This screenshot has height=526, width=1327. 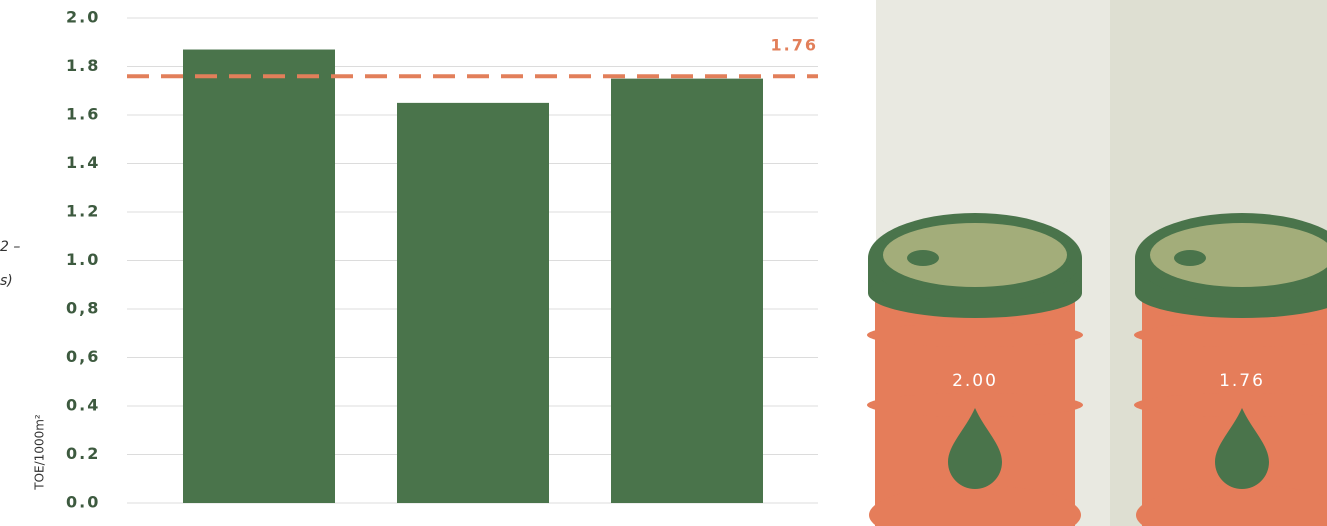 I want to click on y-tick-label: 1.6, so click(x=83, y=114).